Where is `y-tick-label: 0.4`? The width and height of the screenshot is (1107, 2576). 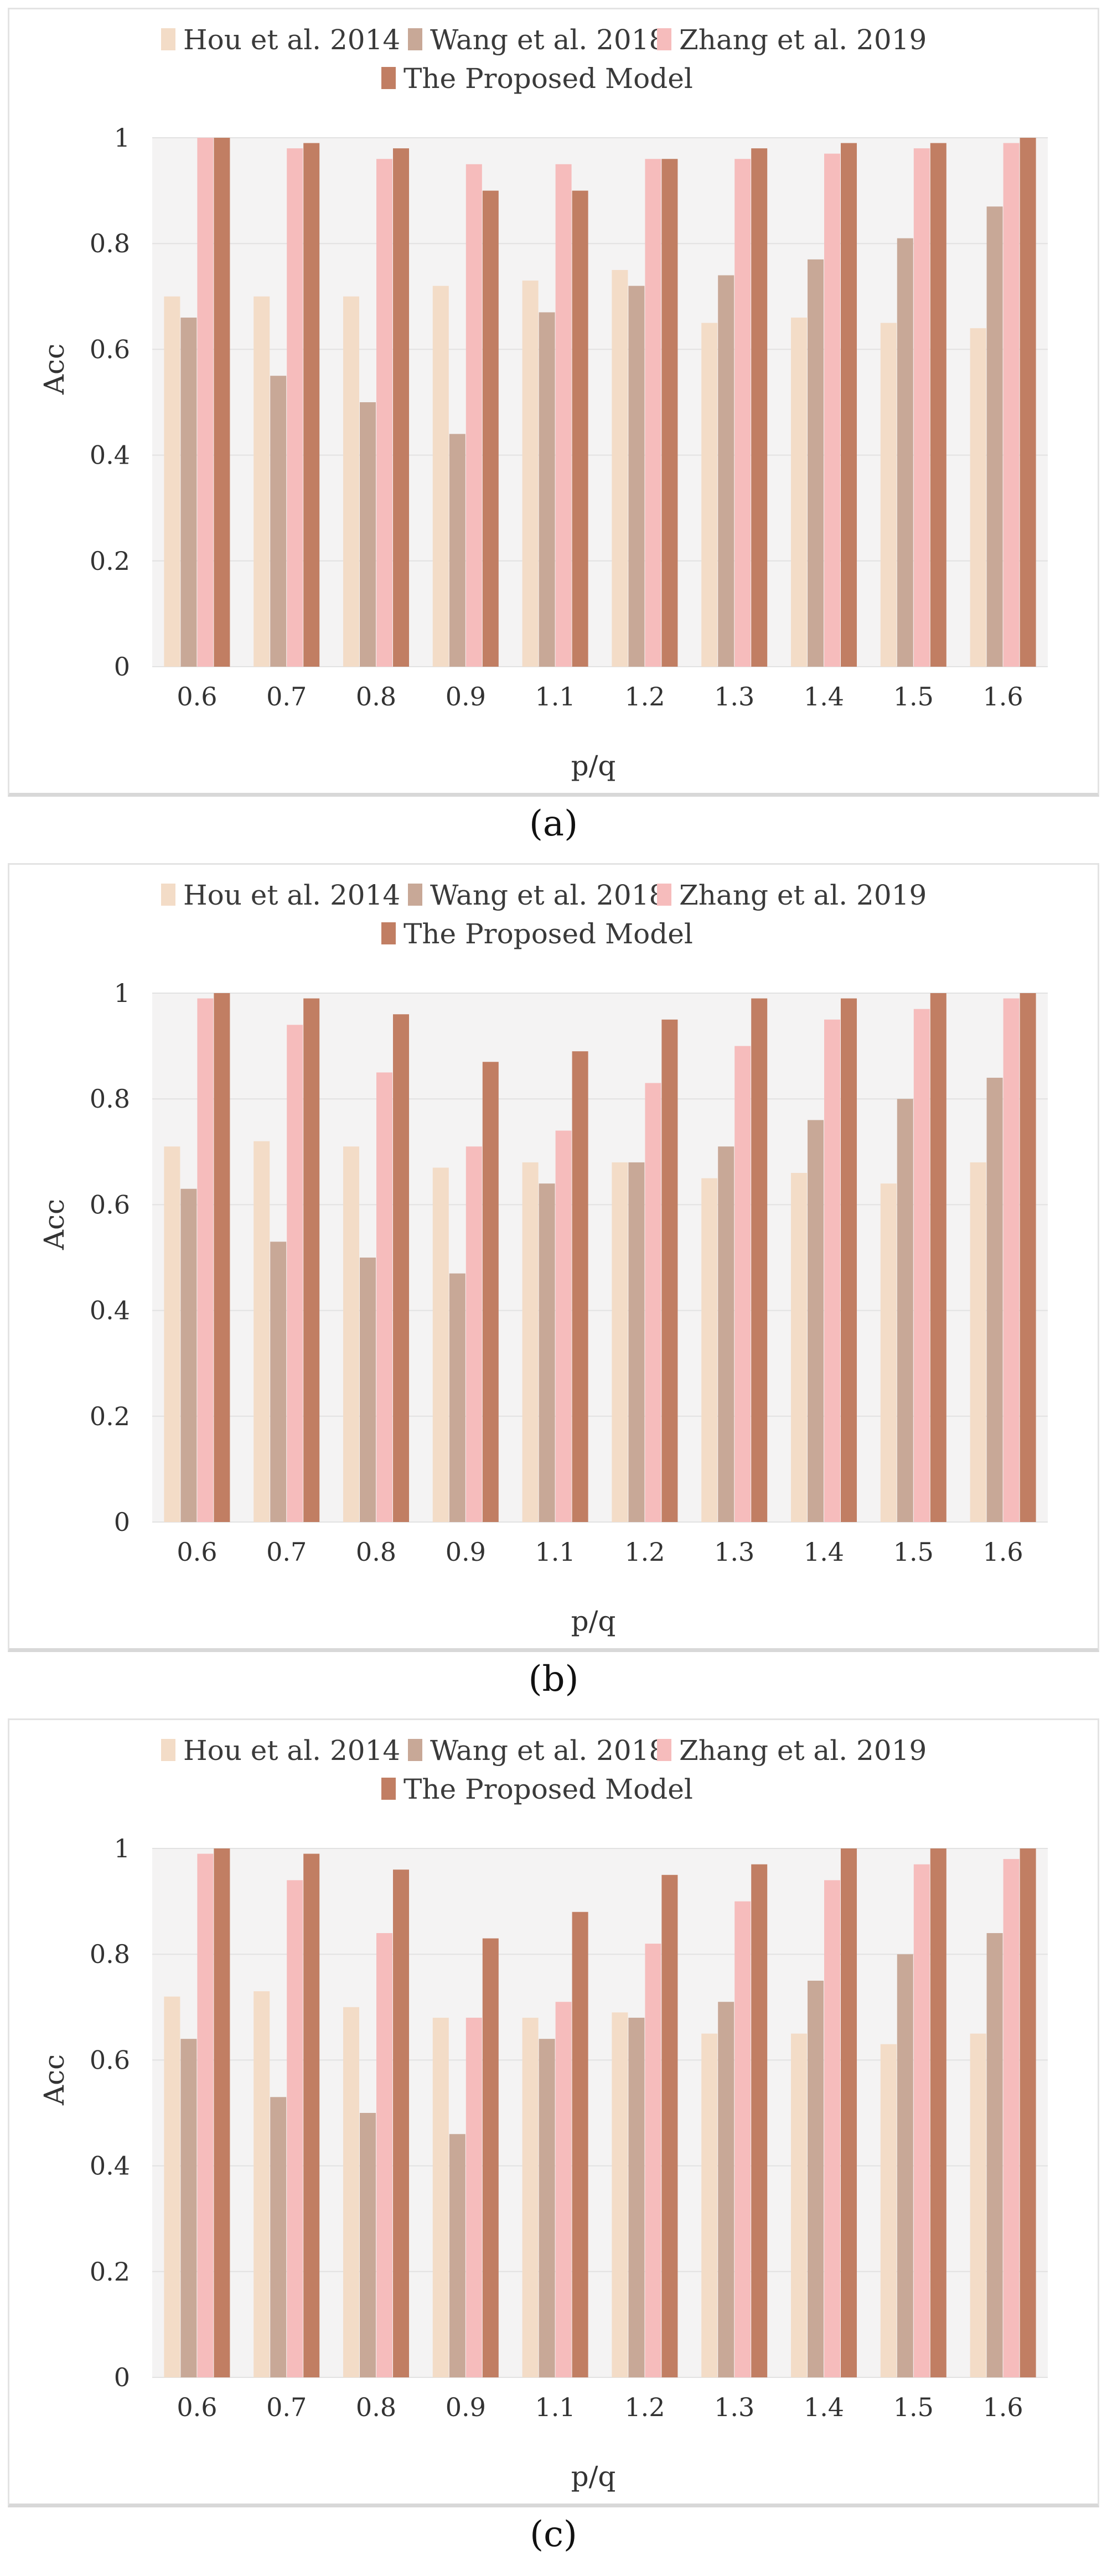
y-tick-label: 0.4 is located at coordinates (110, 455).